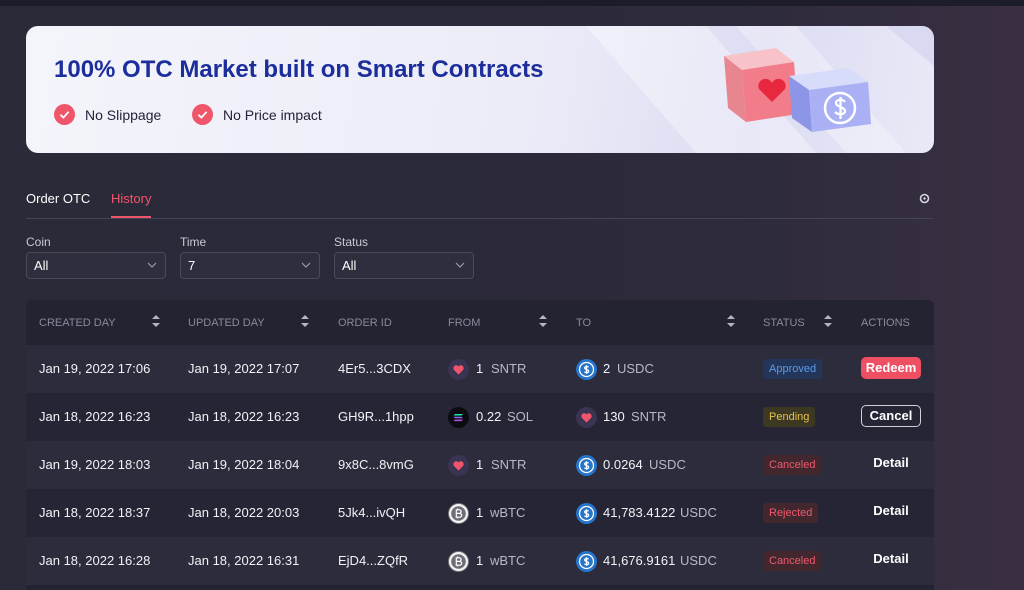  Describe the element at coordinates (244, 368) in the screenshot. I see `updated-day: Jan 19, 2022 17:07` at that location.